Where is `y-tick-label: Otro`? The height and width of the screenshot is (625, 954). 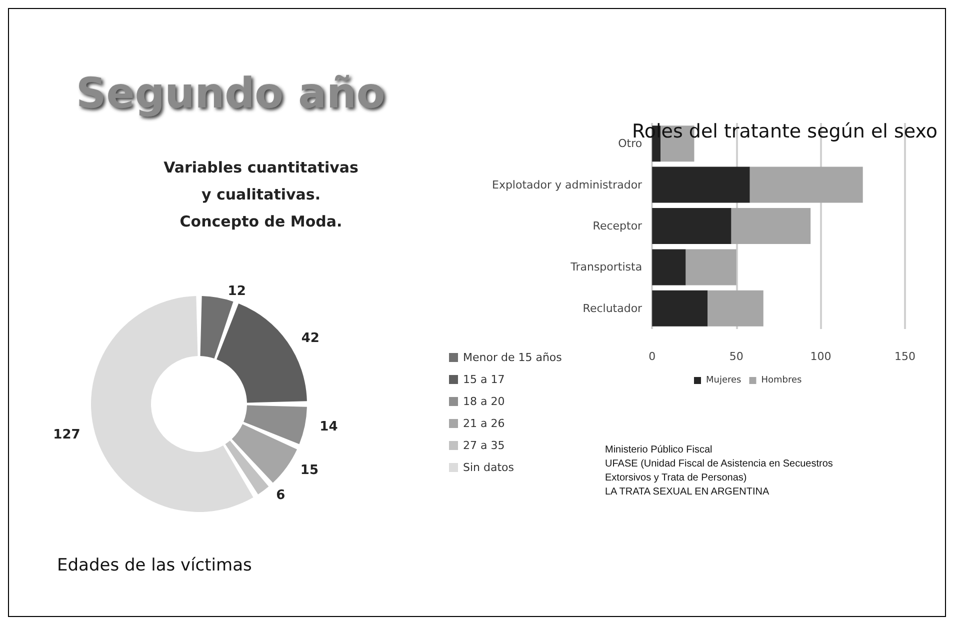
y-tick-label: Otro is located at coordinates (630, 143).